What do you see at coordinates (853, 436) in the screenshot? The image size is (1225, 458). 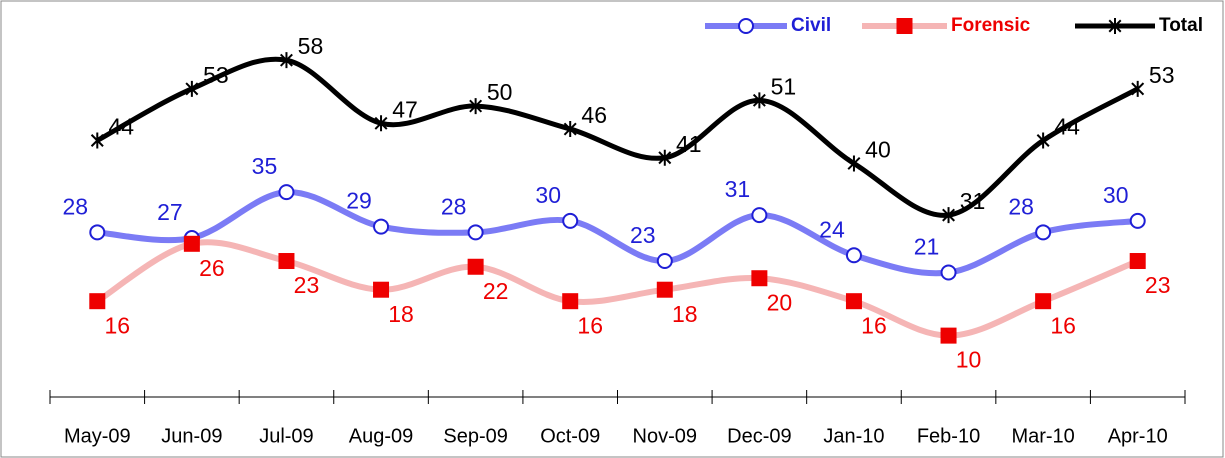 I see `x-tick-label: Jan-10` at bounding box center [853, 436].